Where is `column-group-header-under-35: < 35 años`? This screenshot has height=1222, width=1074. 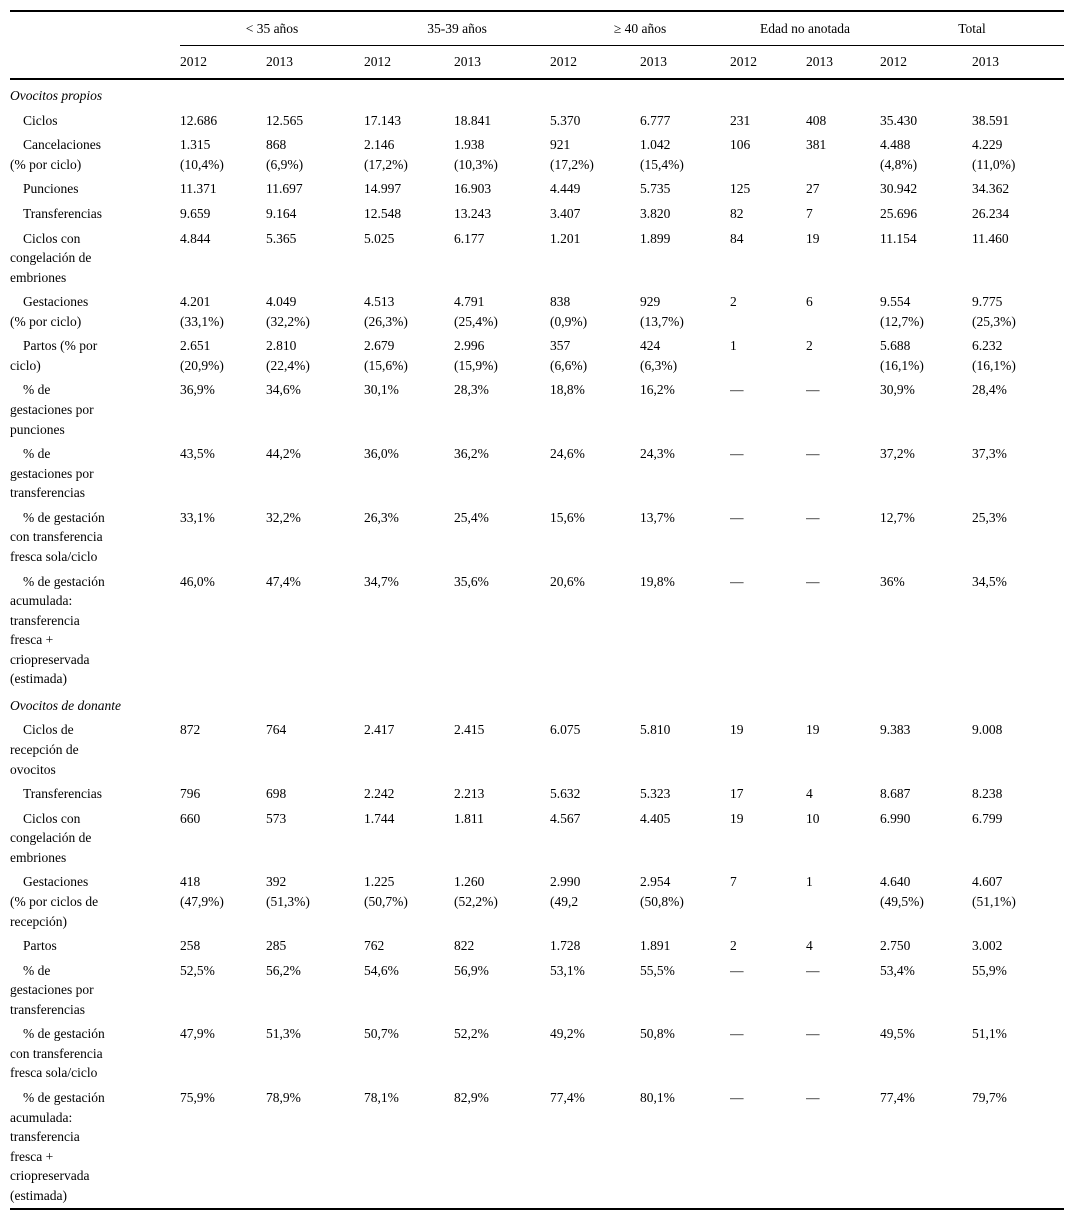
column-group-header-under-35: < 35 años is located at coordinates (272, 28).